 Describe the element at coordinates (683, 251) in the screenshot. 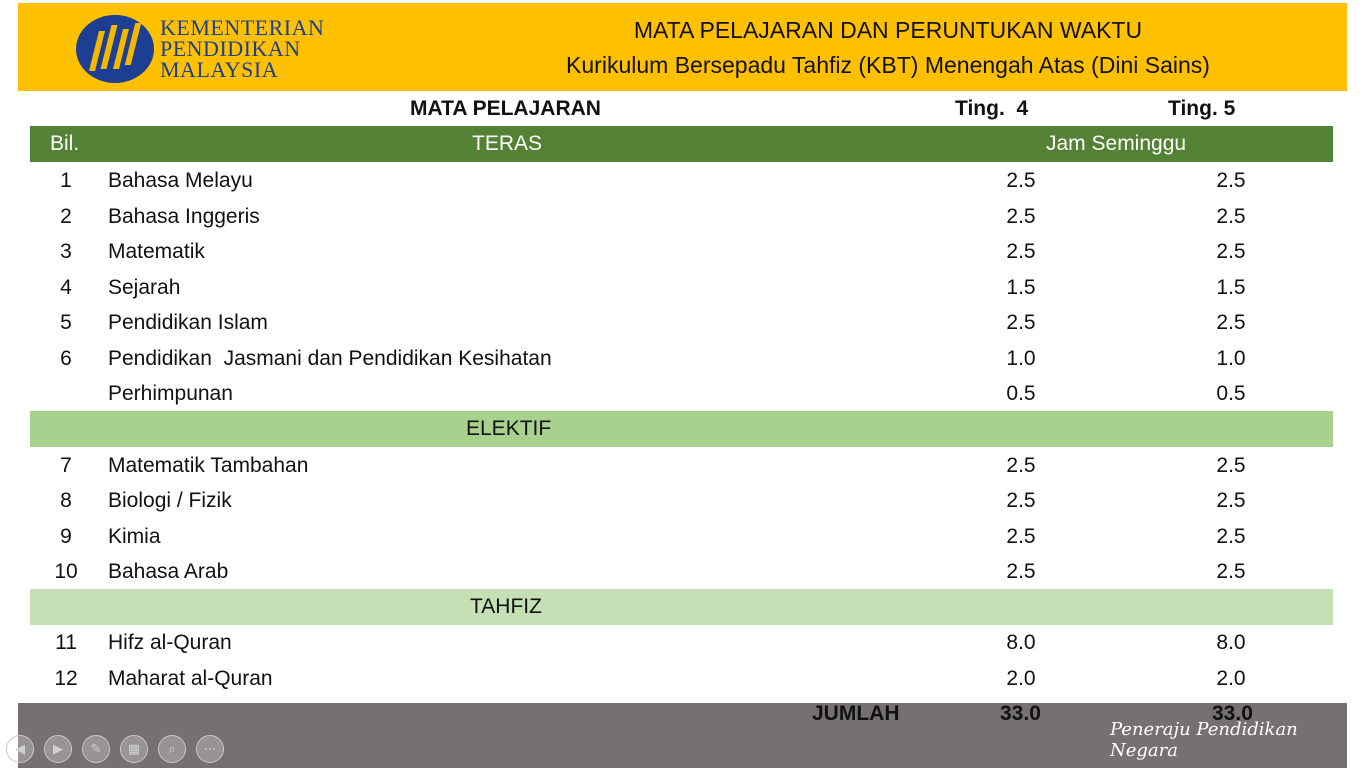

I see `table-row: 3 Matematik 2.5 2.5` at that location.